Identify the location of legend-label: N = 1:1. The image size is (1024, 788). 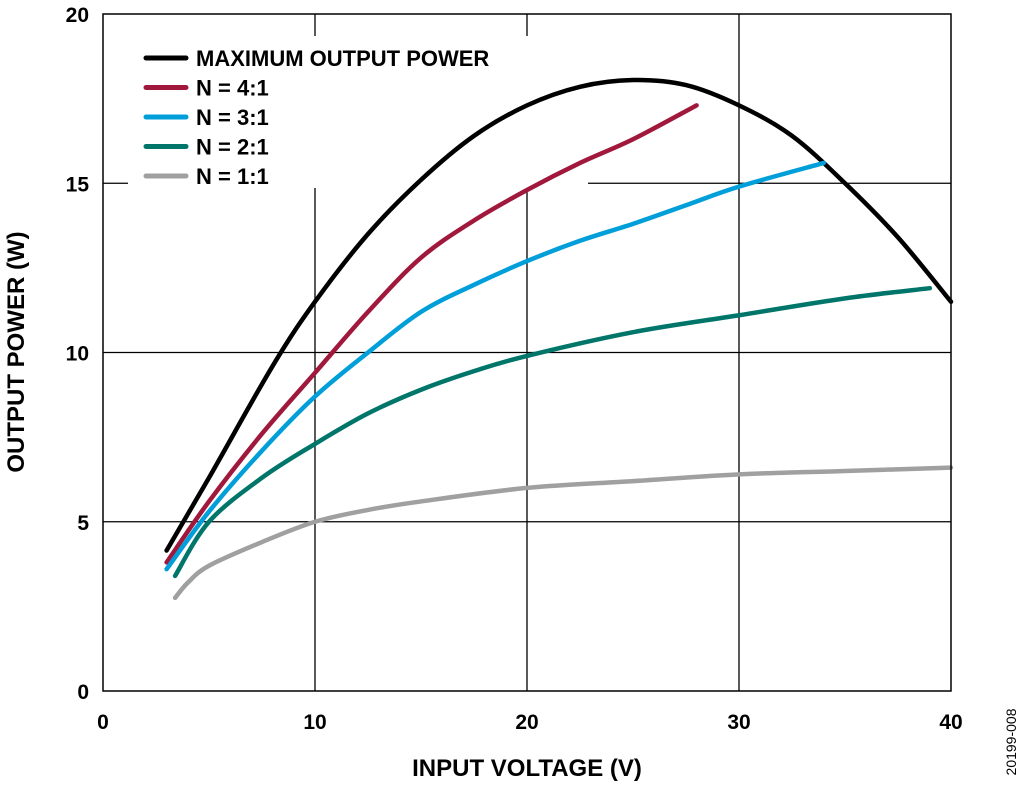
(232, 176).